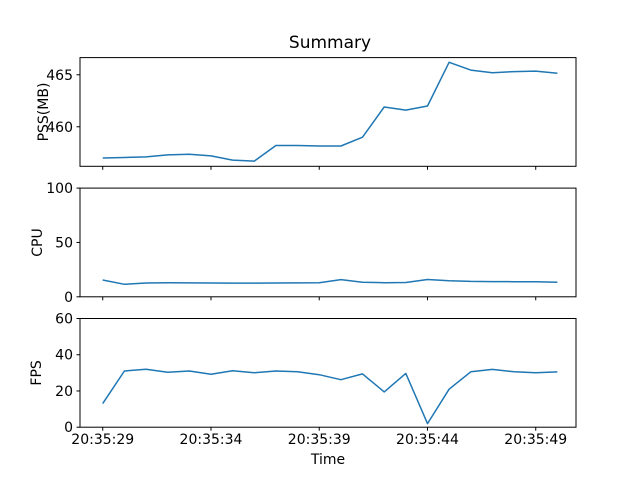  I want to click on cpu-line, so click(330, 282).